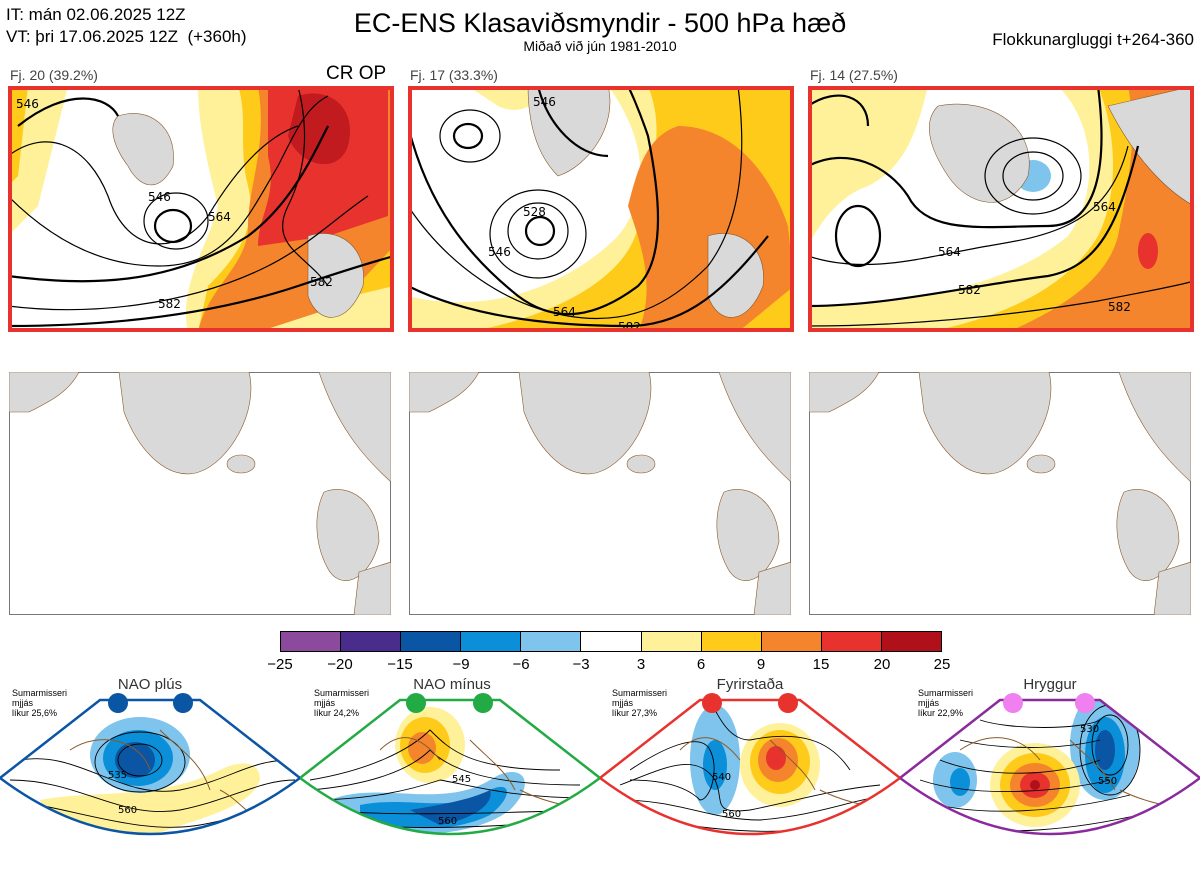 This screenshot has height=871, width=1200. I want to click on cluster-2-contour-label: 564, so click(564, 312).